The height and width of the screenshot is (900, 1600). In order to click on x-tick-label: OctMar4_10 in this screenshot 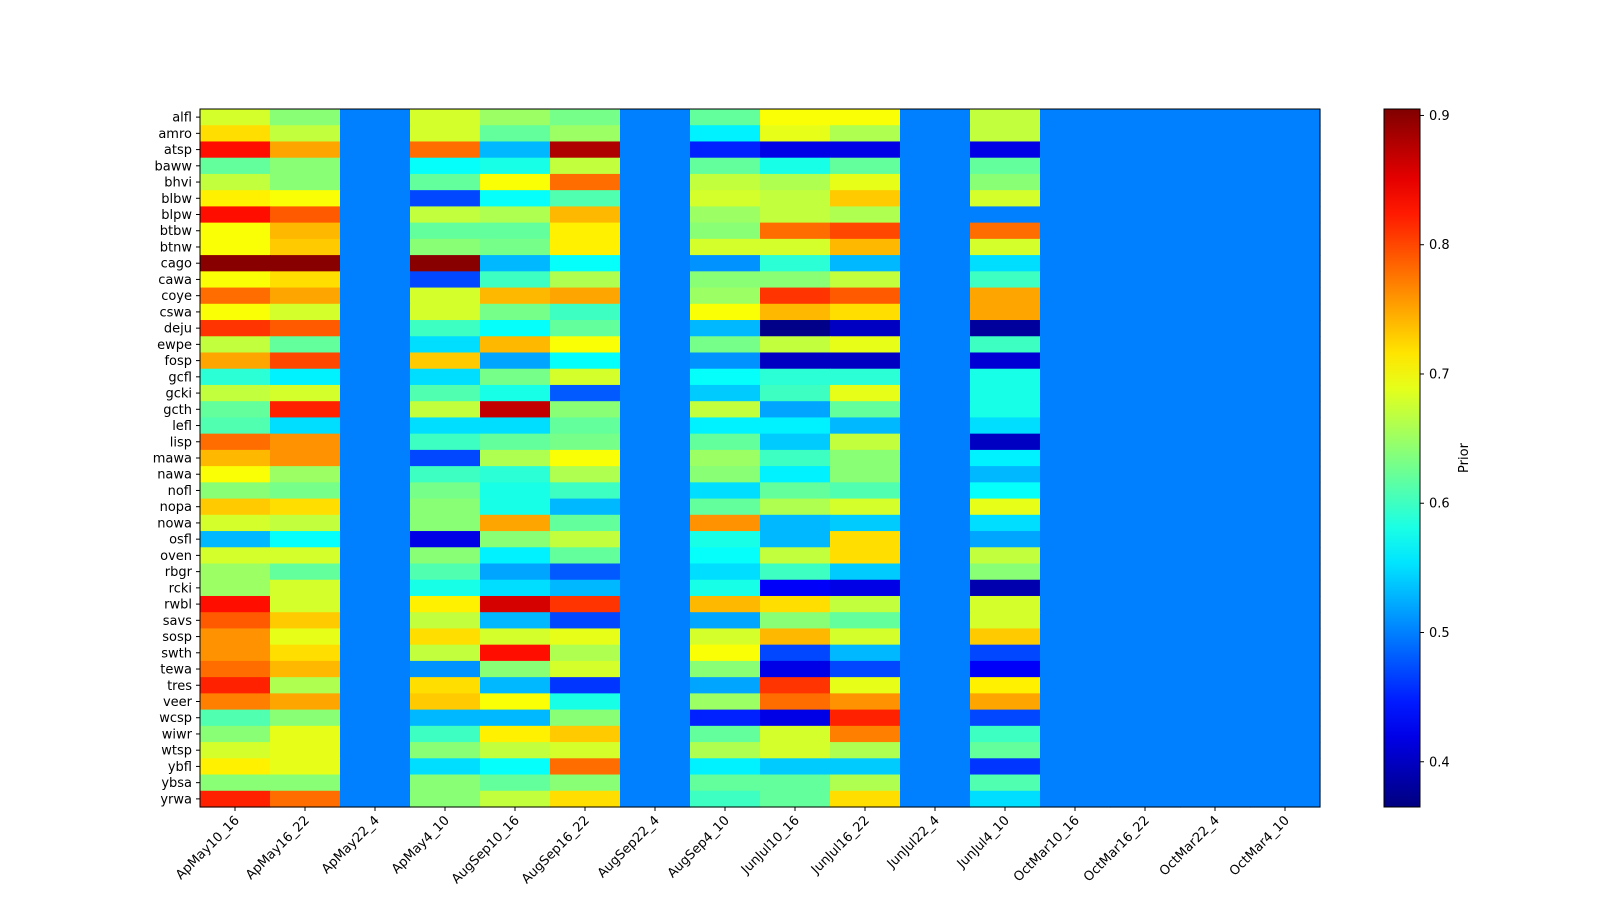, I will do `click(1260, 846)`.